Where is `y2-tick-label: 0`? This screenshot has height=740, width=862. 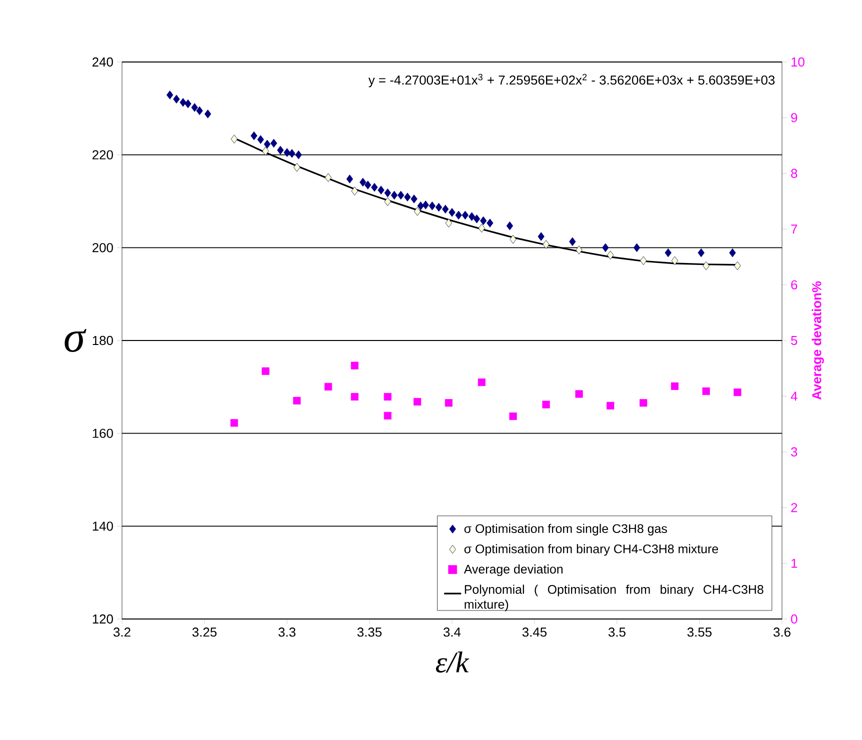
y2-tick-label: 0 is located at coordinates (794, 619).